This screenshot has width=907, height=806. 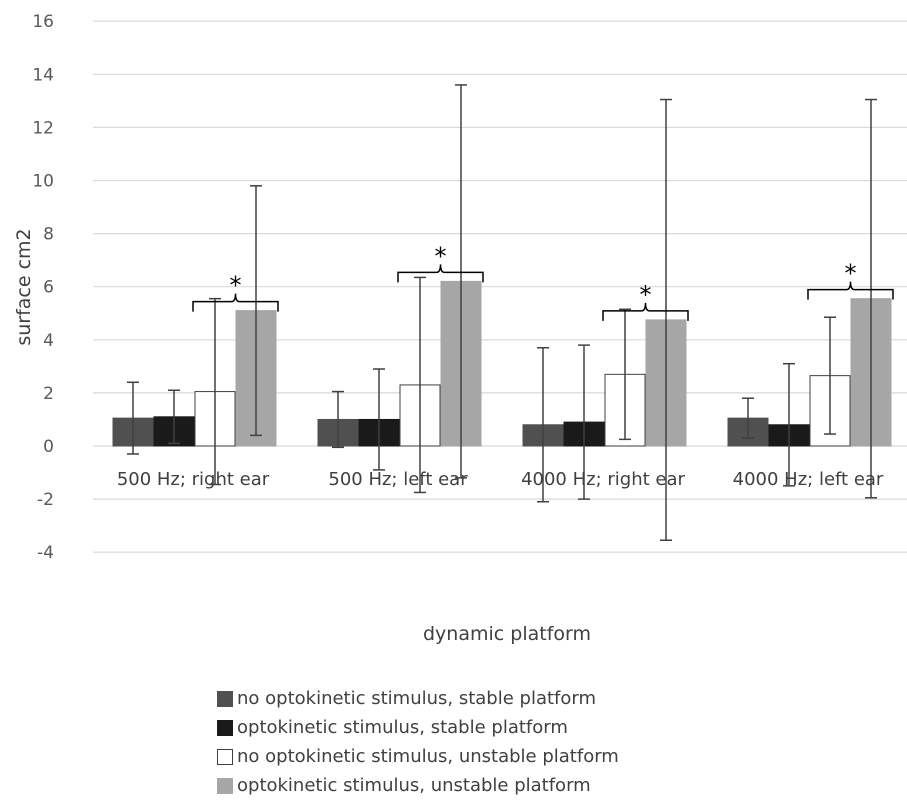 I want to click on legend-item: optokinetic stimulus, unstable platform, so click(x=418, y=785).